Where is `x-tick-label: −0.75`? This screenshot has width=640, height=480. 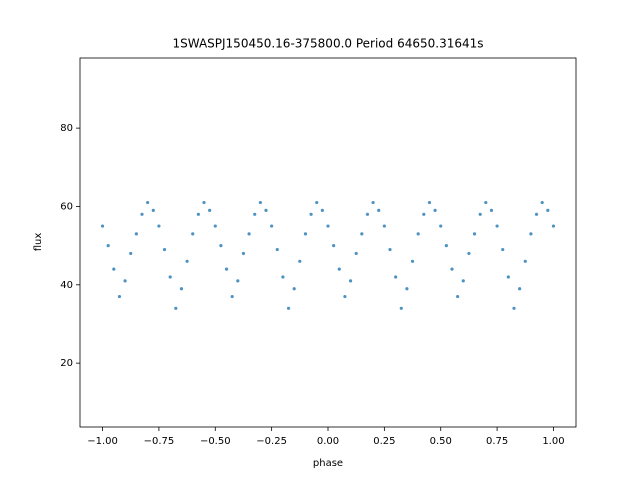 x-tick-label: −0.75 is located at coordinates (159, 441).